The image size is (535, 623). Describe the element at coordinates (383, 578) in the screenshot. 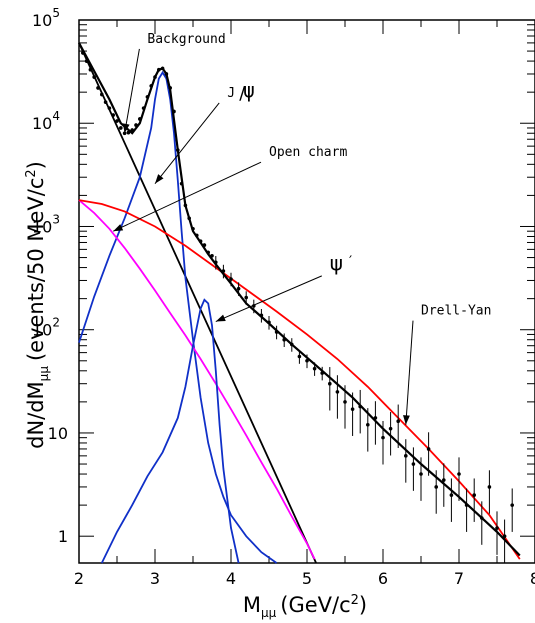

I see `x-tick-label: 6` at that location.